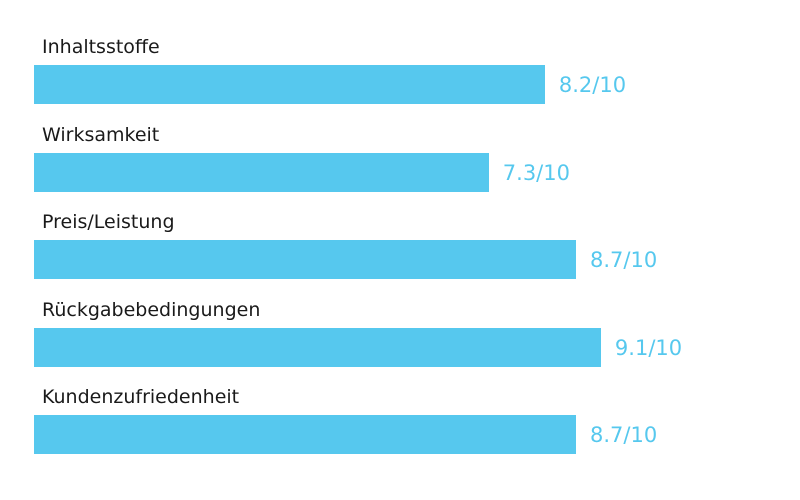 The image size is (800, 500). What do you see at coordinates (141, 397) in the screenshot?
I see `category-label: Kundenzufriedenheit` at bounding box center [141, 397].